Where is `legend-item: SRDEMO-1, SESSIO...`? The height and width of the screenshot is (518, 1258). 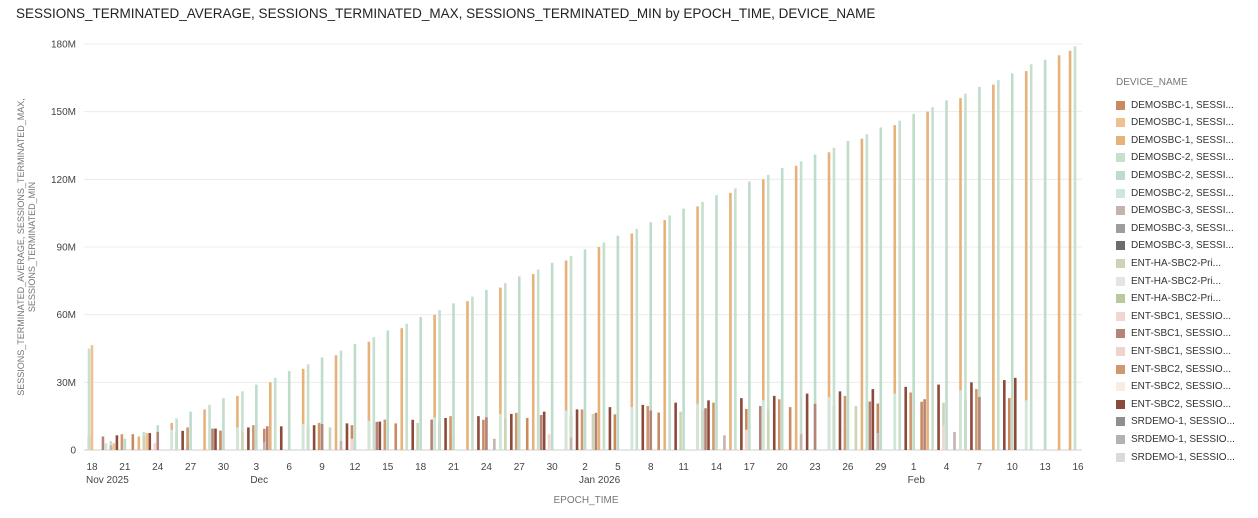
legend-item: SRDEMO-1, SESSIO... is located at coordinates (1175, 439).